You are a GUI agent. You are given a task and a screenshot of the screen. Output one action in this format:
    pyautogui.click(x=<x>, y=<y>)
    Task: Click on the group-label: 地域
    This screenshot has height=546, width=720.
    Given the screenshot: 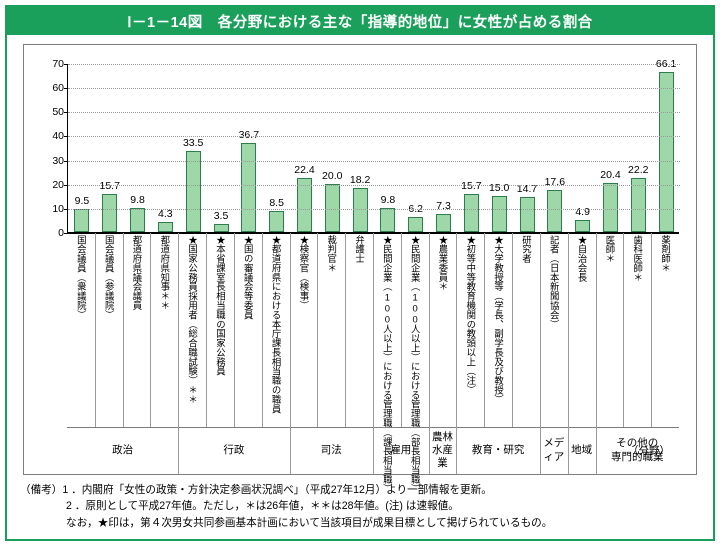 What is the action you would take?
    pyautogui.click(x=582, y=449)
    